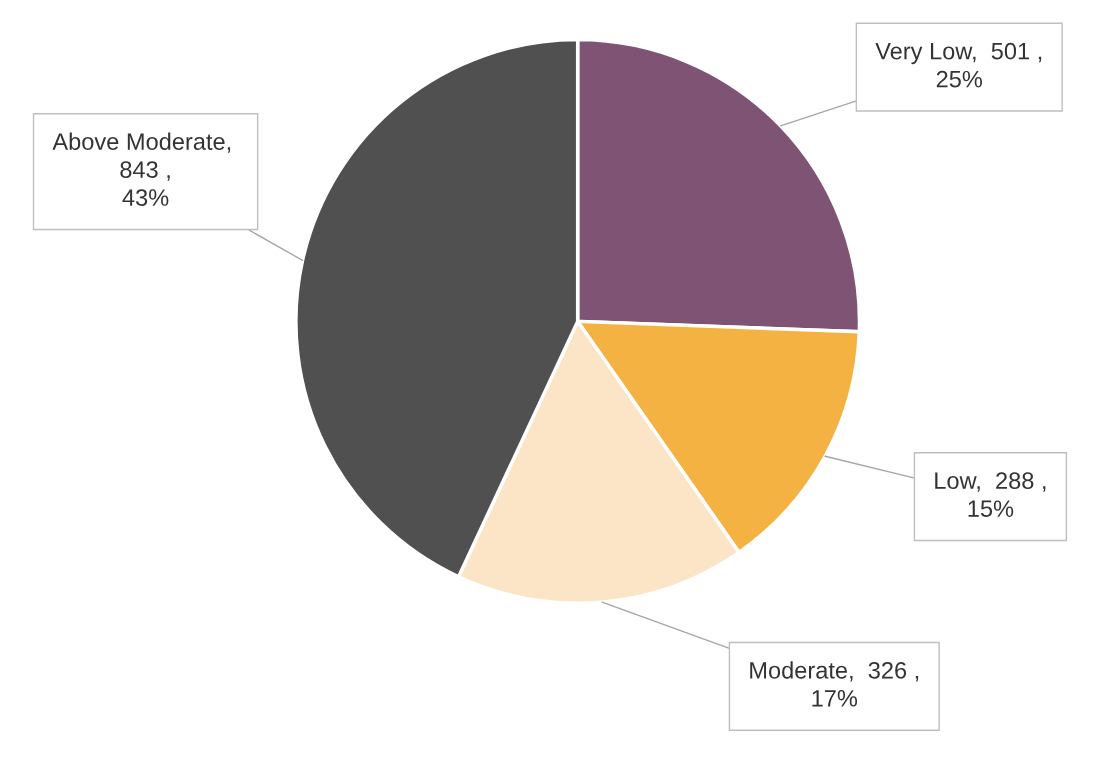  I want to click on slice-label: Above Moderate, 843 , 43%, so click(141, 169).